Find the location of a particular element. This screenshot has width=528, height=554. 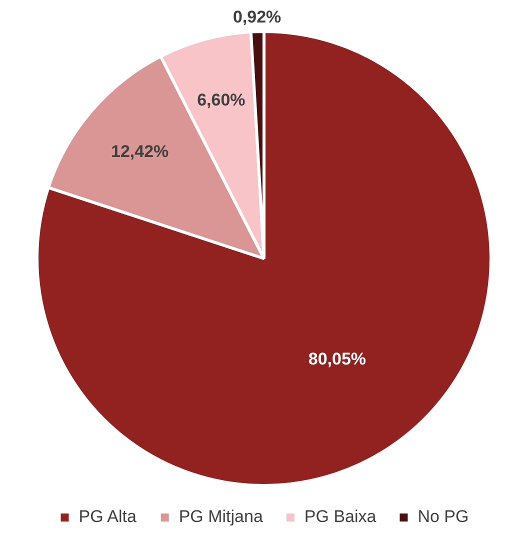

legend-label: PG Baixa is located at coordinates (340, 516).